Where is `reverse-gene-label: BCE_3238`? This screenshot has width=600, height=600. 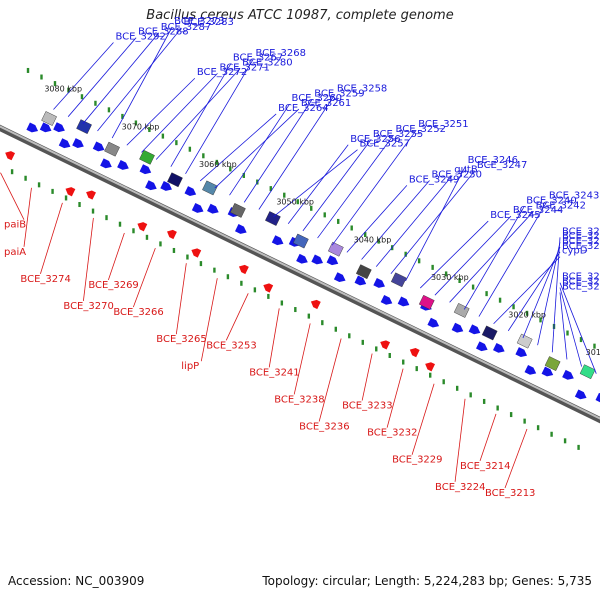 reverse-gene-label: BCE_3238 is located at coordinates (299, 399).